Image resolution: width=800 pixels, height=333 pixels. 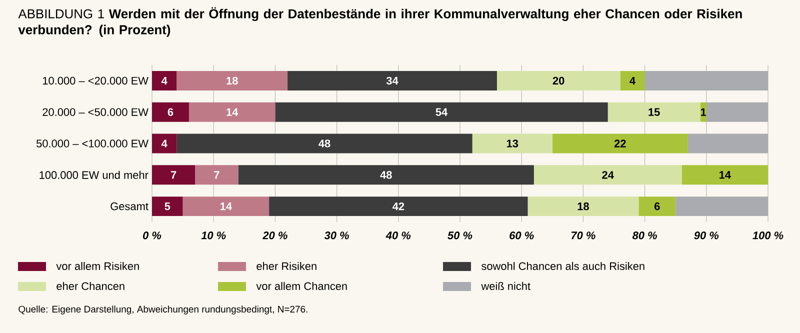 What do you see at coordinates (703, 112) in the screenshot?
I see `data-label: 1` at bounding box center [703, 112].